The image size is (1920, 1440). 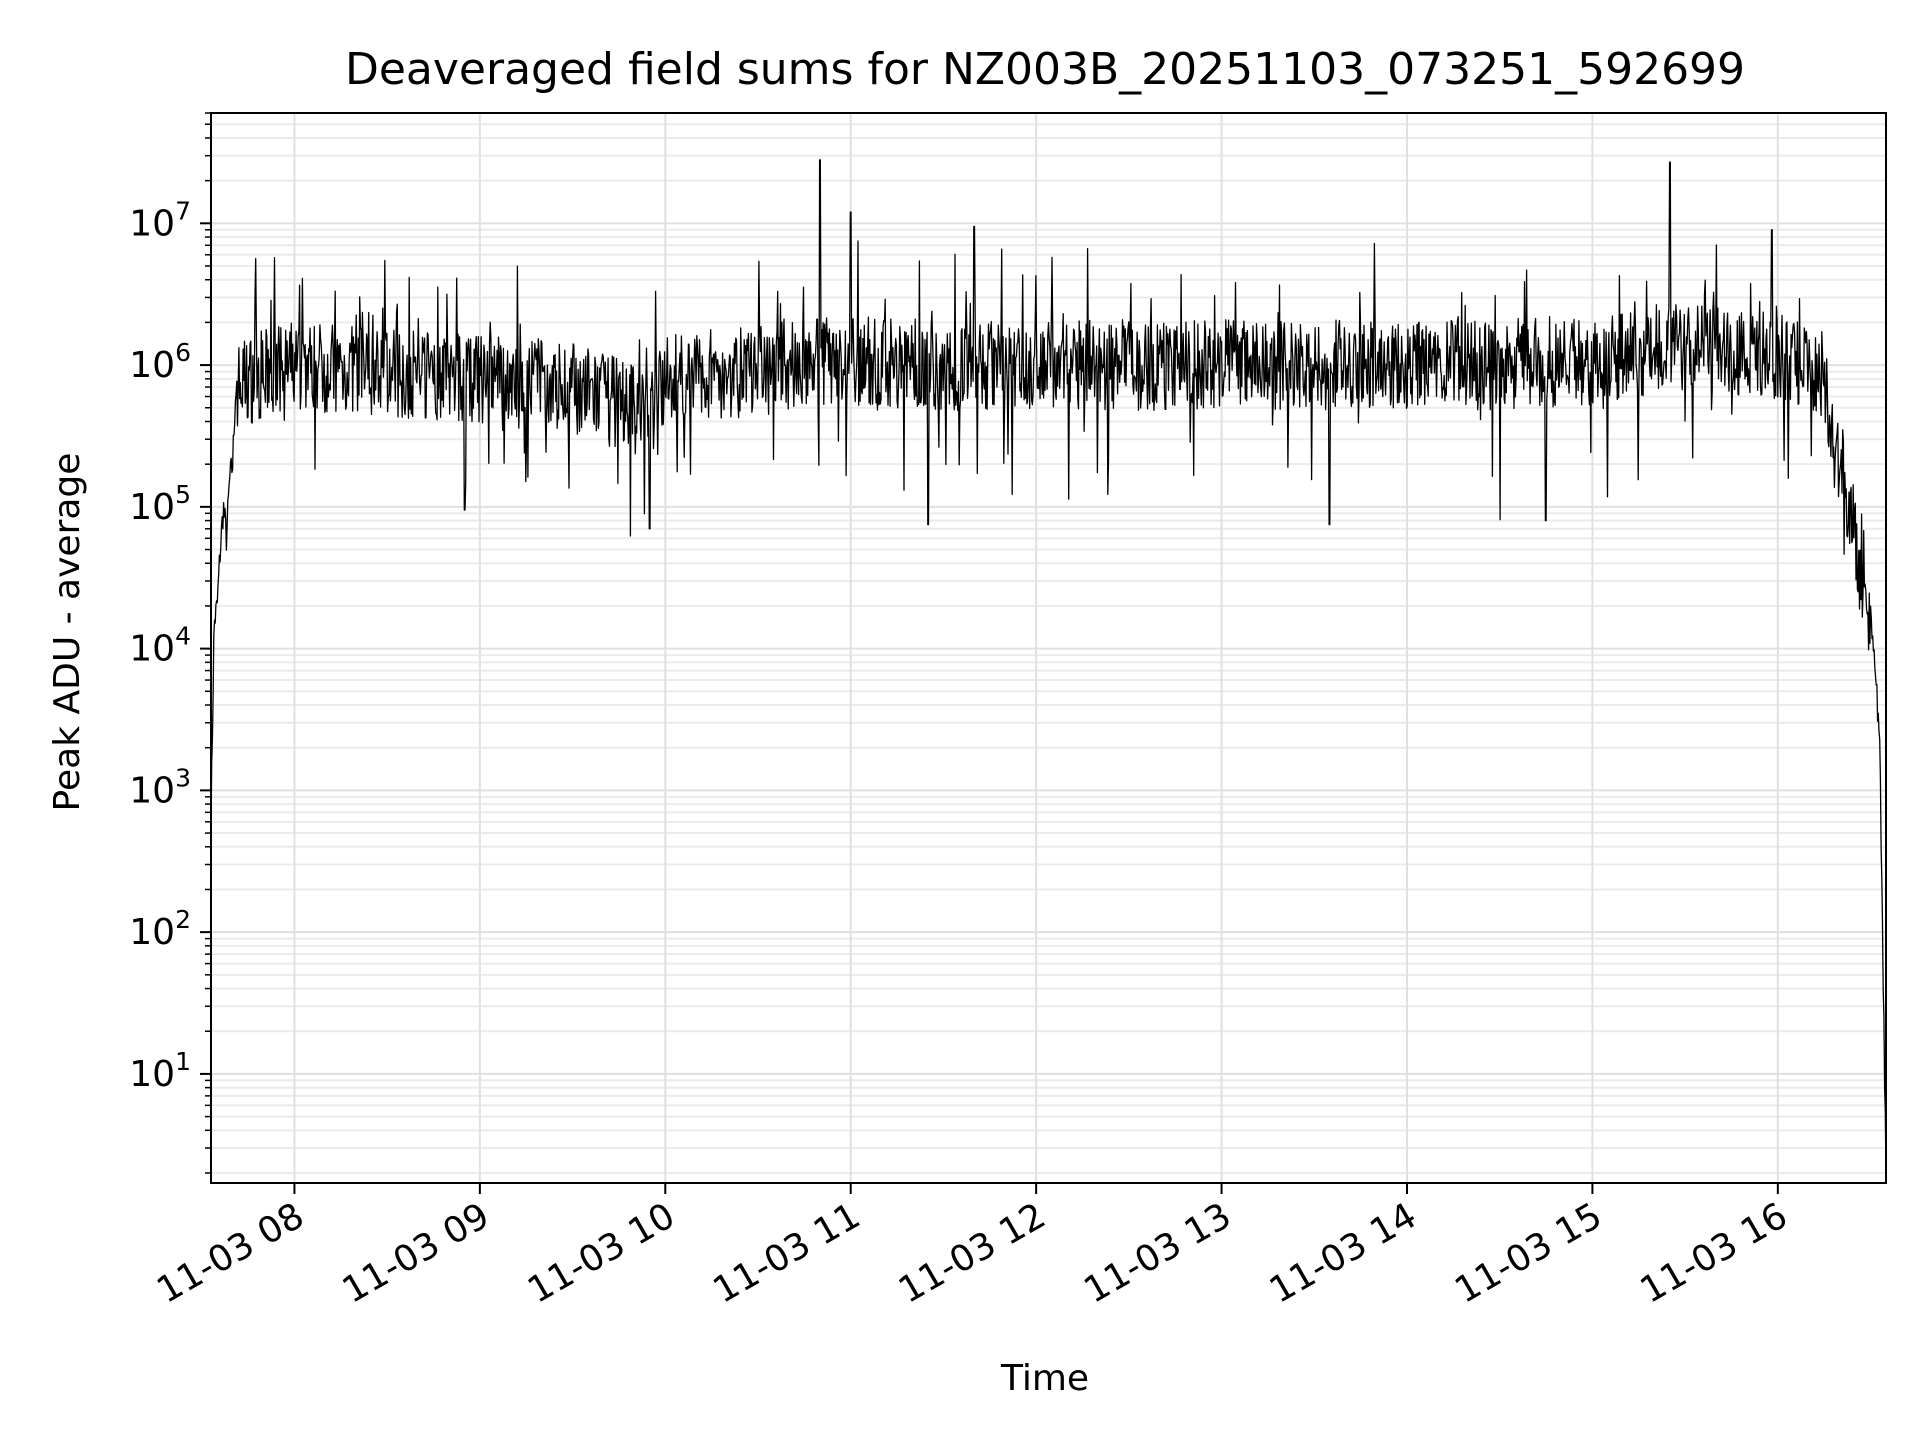 I want to click on y-tick-label: 10⁴, so click(x=160, y=646).